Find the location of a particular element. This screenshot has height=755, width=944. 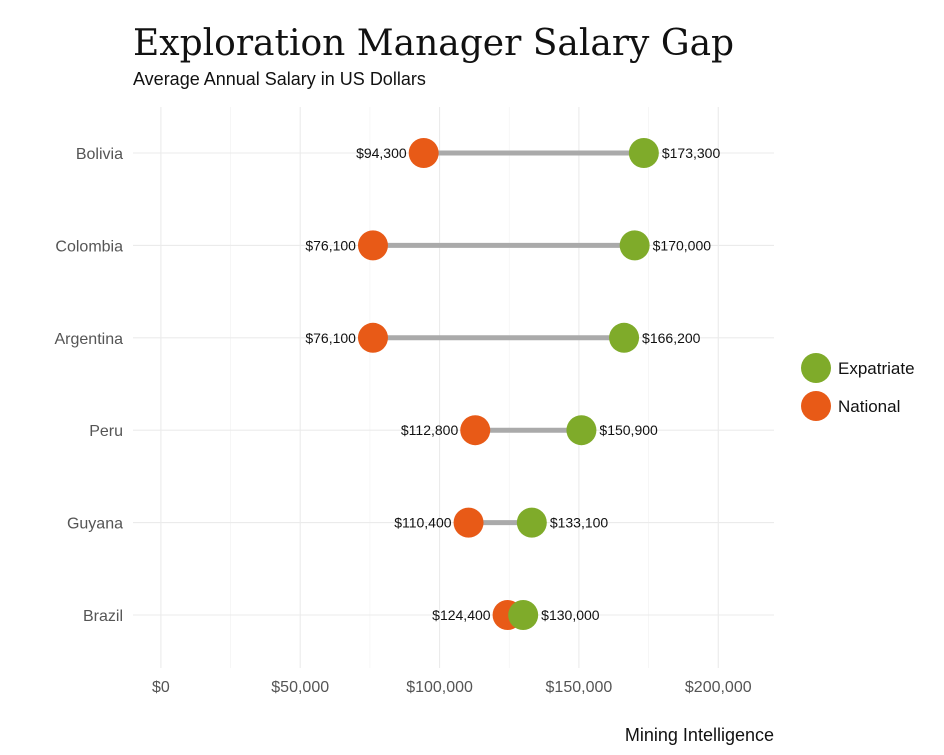

national-value-label: $124,400 is located at coordinates (461, 615).